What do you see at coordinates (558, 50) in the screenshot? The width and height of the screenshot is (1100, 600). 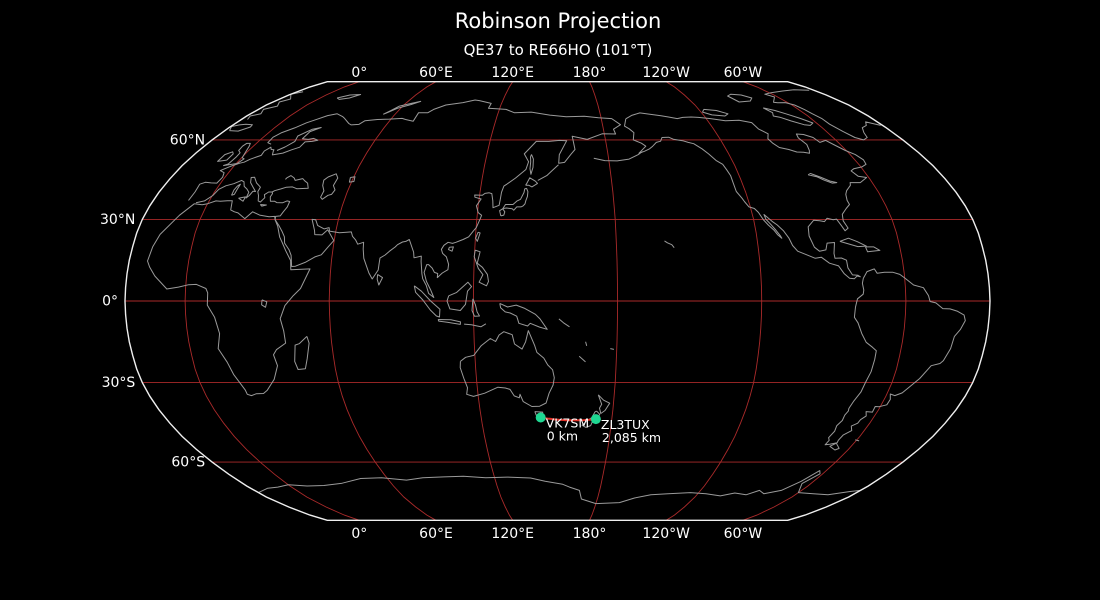 I see `figure-subtitle: QE37 to RE66HO (101°T)` at bounding box center [558, 50].